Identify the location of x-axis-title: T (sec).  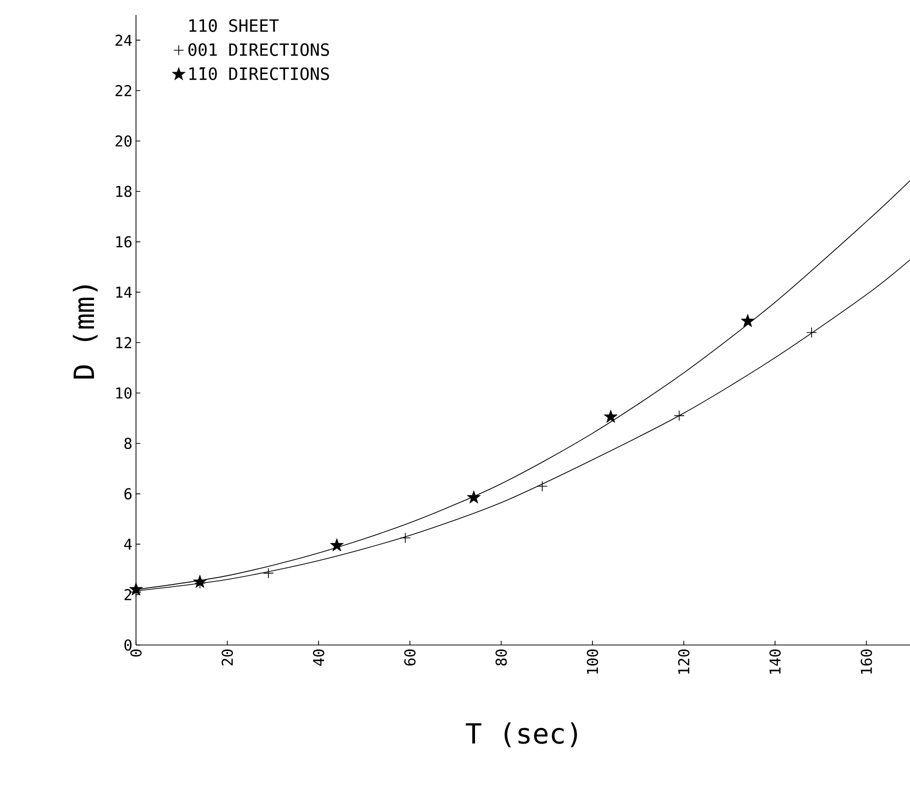
(521, 735).